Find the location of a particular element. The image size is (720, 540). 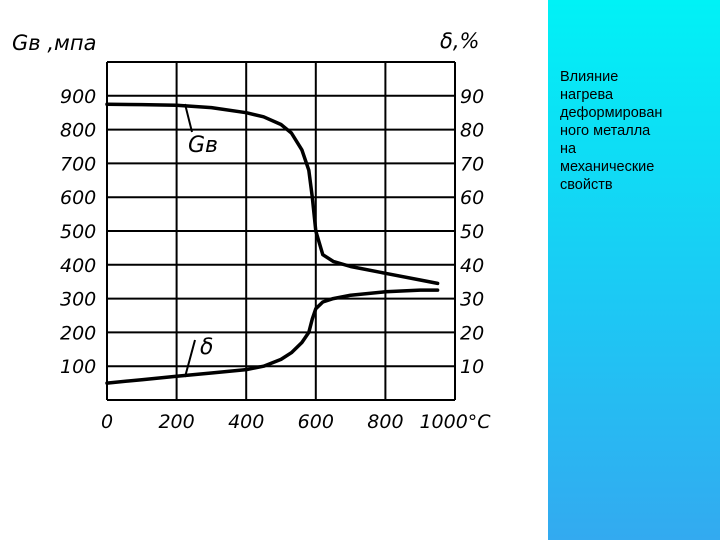

right-tick-label: 60 is located at coordinates (472, 198).